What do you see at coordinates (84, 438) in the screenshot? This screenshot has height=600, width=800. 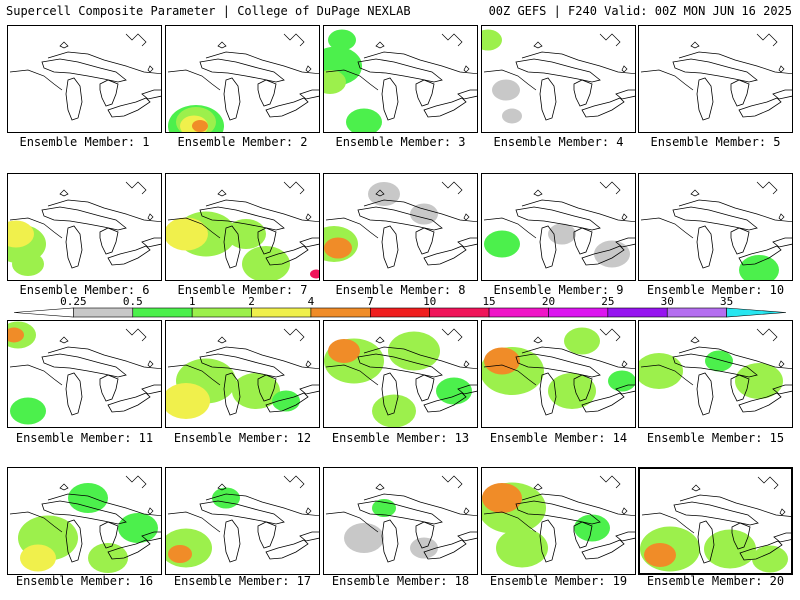 I see `ensemble-member-label: Ensemble Member: 11` at bounding box center [84, 438].